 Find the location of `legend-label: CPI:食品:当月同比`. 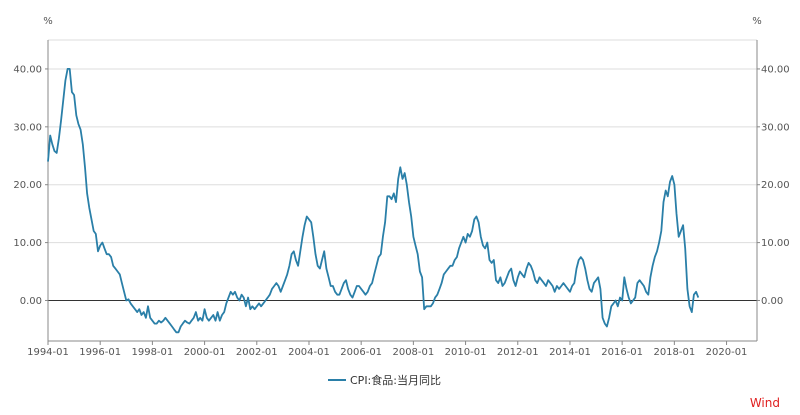

legend-label: CPI:食品:当月同比 is located at coordinates (395, 380).